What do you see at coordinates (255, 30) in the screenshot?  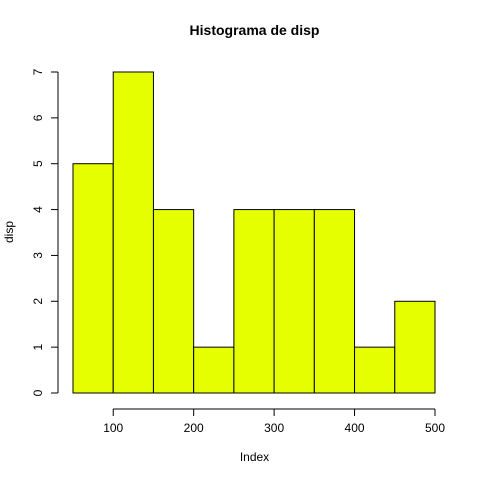 I see `chart-title: Histograma de disp` at bounding box center [255, 30].